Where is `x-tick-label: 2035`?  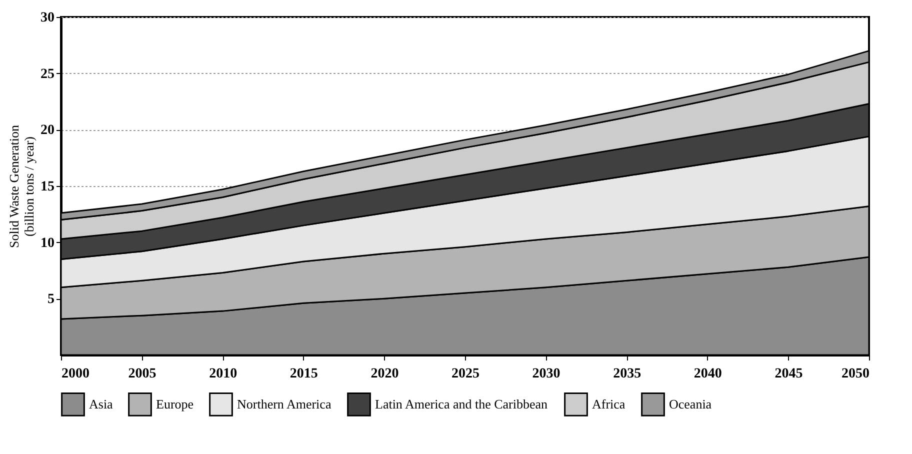 x-tick-label: 2035 is located at coordinates (627, 374).